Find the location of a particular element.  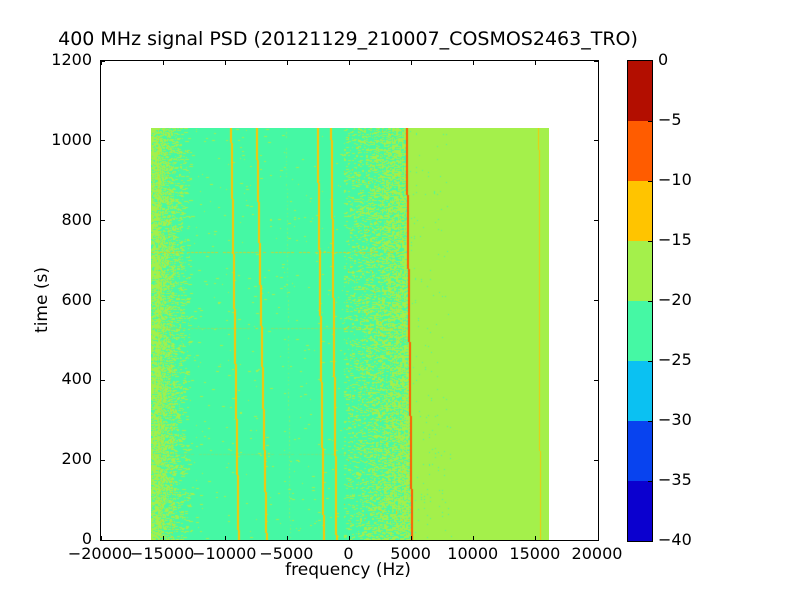

x-tick-label: −20000 is located at coordinates (100, 553).